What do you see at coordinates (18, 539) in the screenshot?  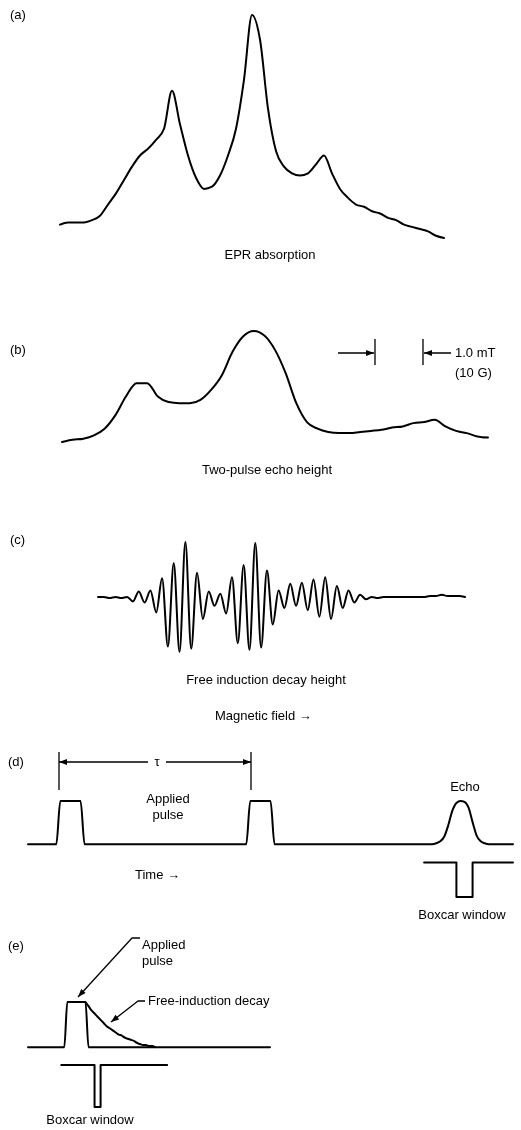 I see `chart-title: (c)` at bounding box center [18, 539].